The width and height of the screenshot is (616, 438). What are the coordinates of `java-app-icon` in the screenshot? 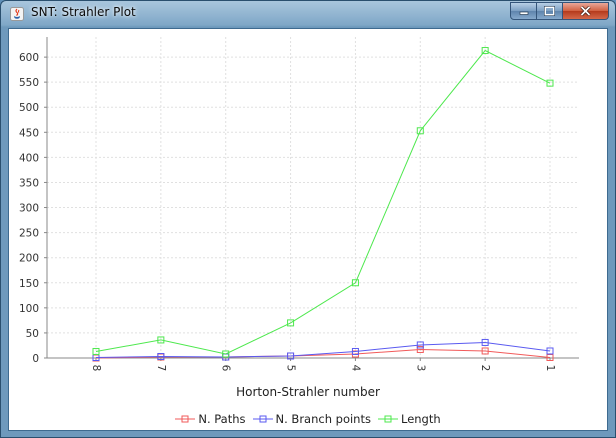 It's located at (17, 14).